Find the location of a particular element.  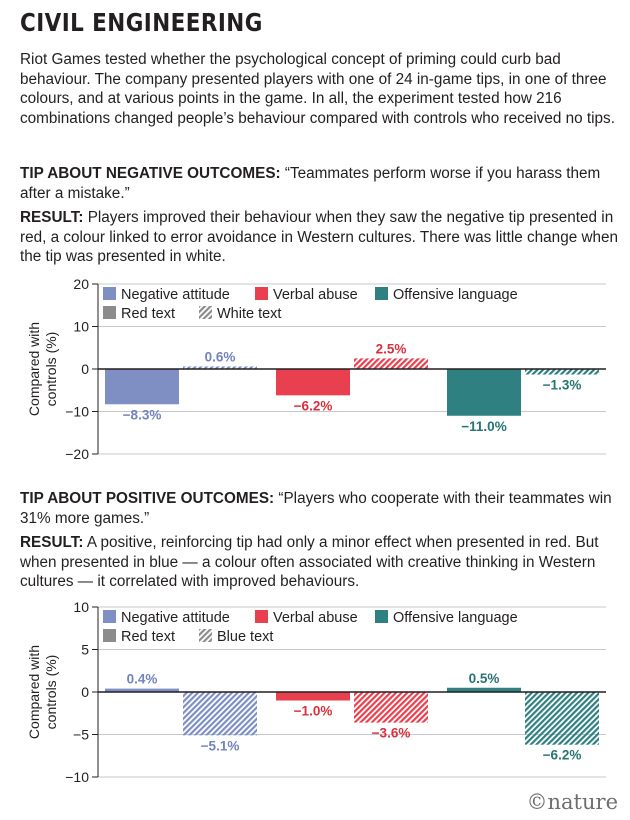

page-title: CIVIL ENGINEERING is located at coordinates (141, 22).